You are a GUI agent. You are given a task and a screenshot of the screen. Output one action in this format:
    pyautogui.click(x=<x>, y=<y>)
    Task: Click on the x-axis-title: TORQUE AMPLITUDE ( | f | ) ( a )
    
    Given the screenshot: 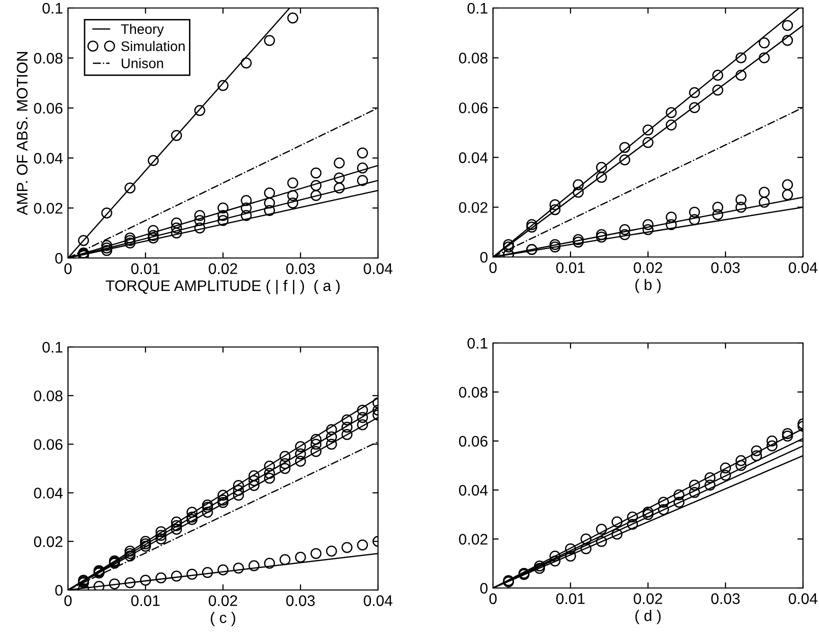 What is the action you would take?
    pyautogui.click(x=223, y=287)
    